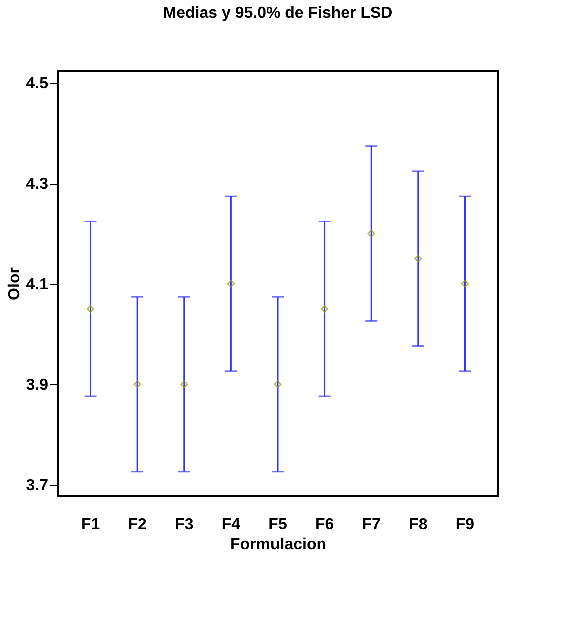 Image resolution: width=563 pixels, height=620 pixels. Describe the element at coordinates (15, 284) in the screenshot. I see `y-axis-title: Olor` at that location.